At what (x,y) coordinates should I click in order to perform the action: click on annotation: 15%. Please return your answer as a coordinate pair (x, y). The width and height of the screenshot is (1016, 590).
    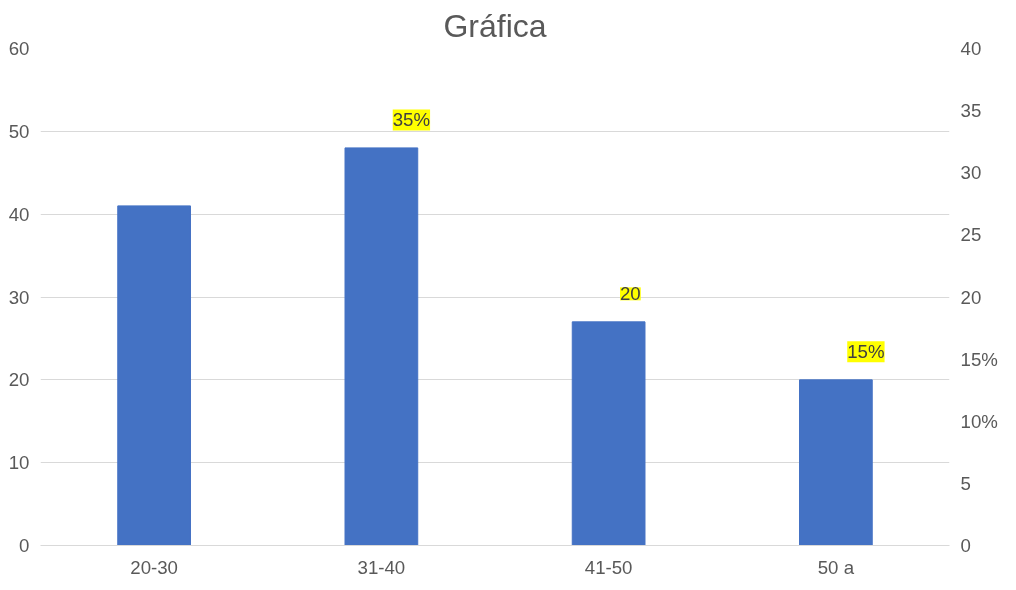
    Looking at the image, I should click on (866, 352).